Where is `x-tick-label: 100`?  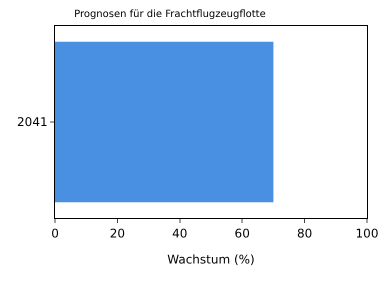
x-tick-label: 100 is located at coordinates (367, 233).